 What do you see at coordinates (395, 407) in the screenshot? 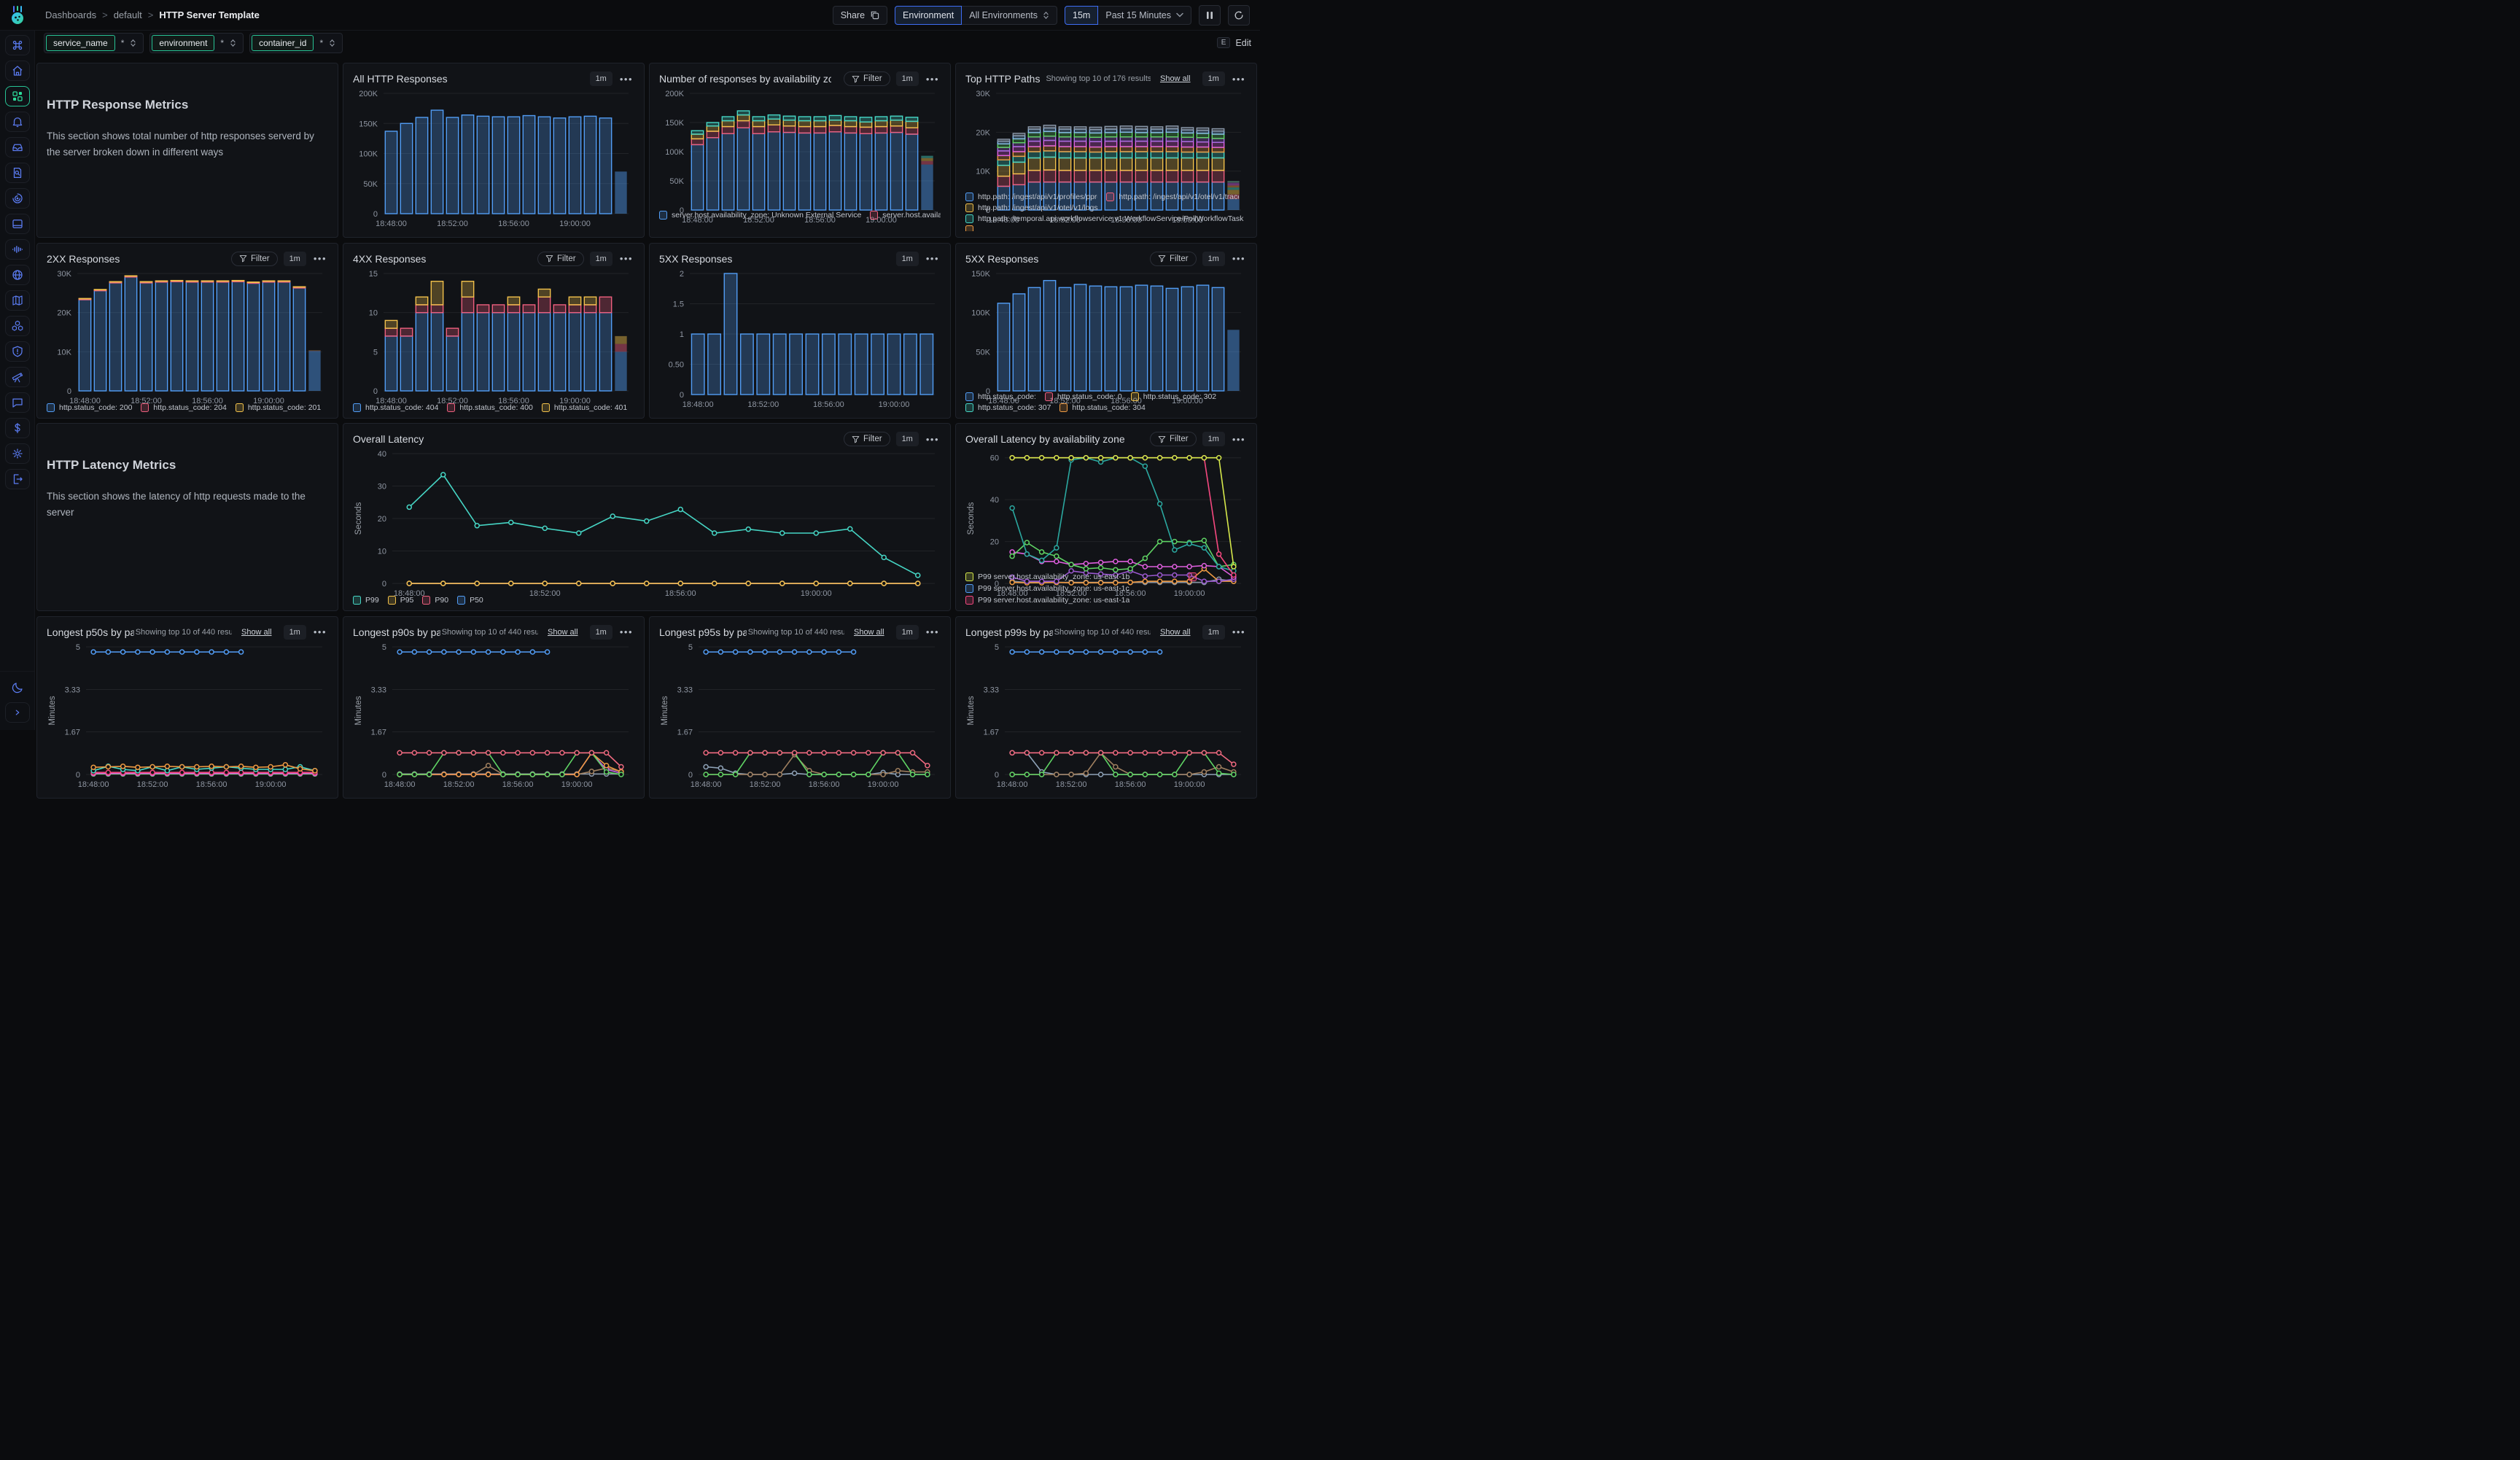
I see `legend-item: http.status_code: 404` at bounding box center [395, 407].